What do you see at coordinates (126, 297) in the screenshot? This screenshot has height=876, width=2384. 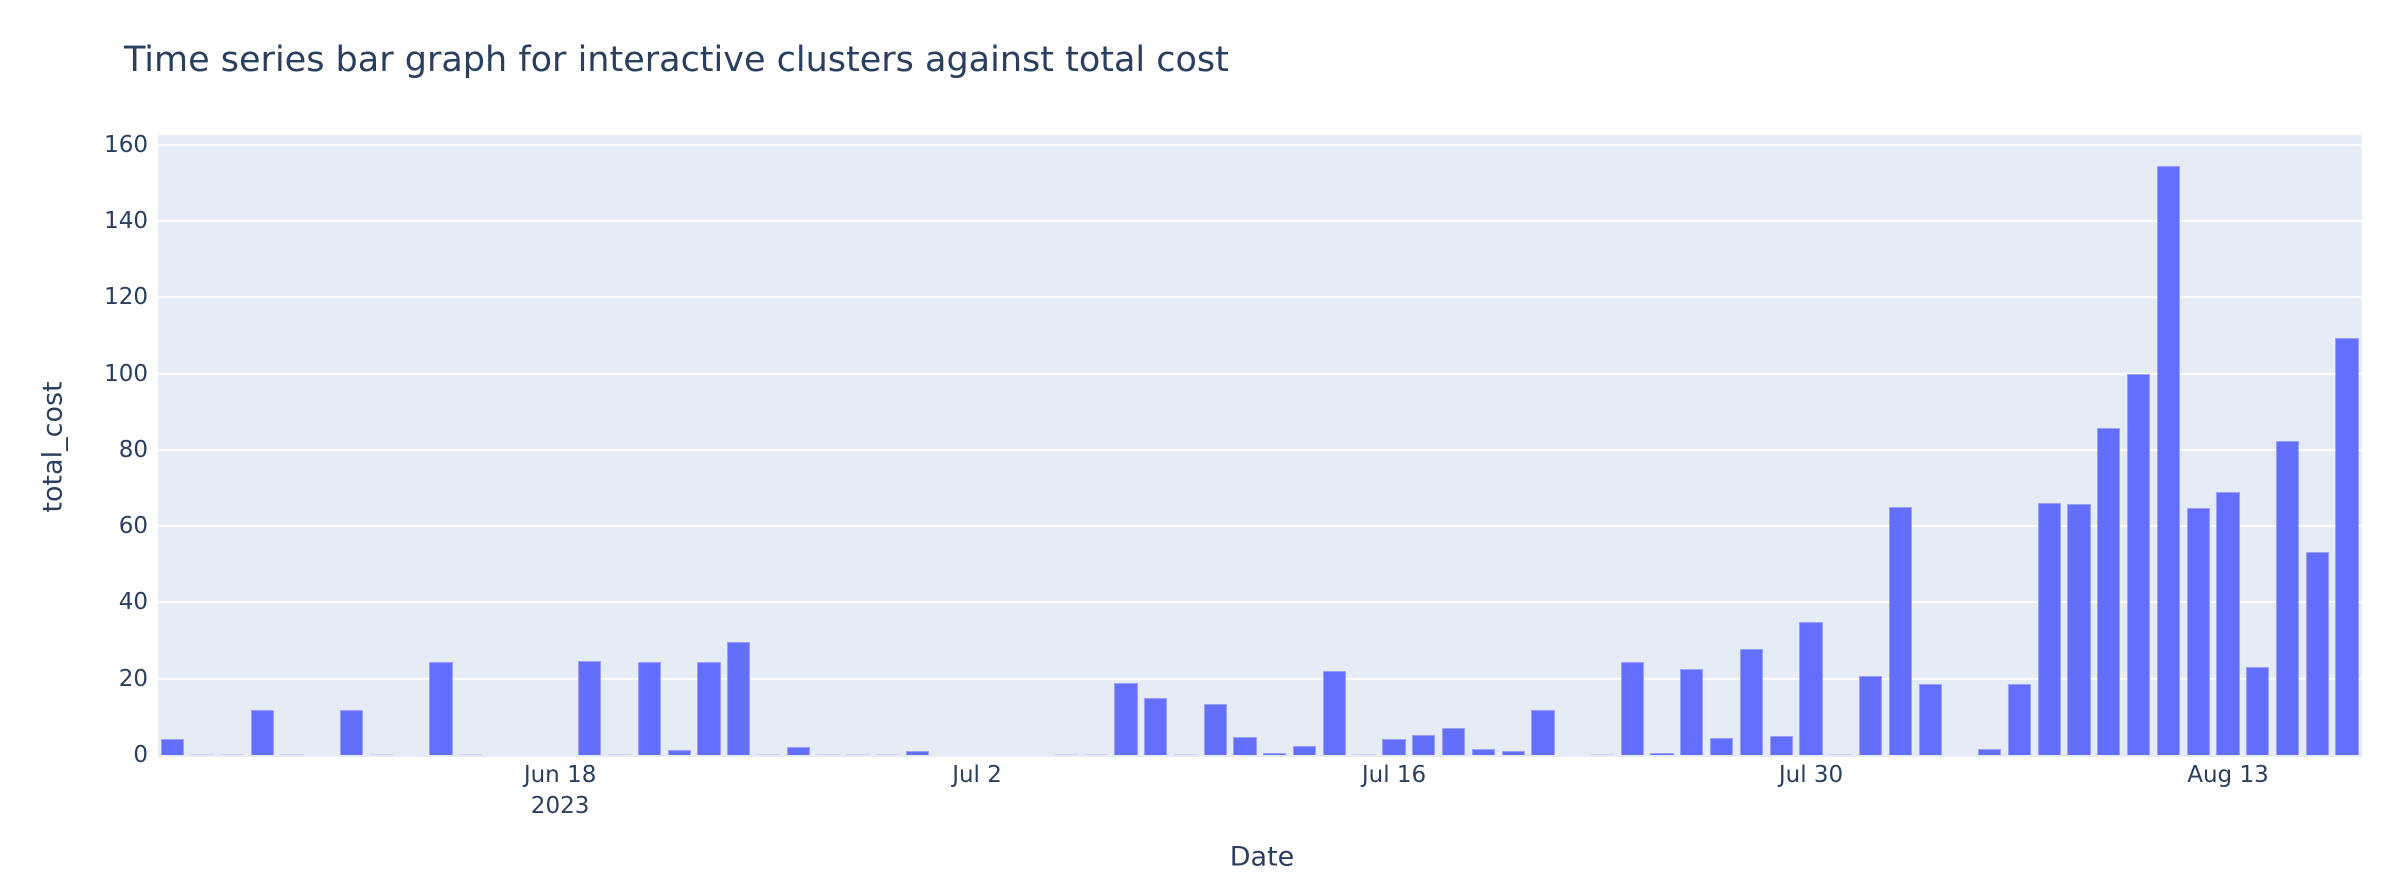 I see `y-tick-label: 120` at bounding box center [126, 297].